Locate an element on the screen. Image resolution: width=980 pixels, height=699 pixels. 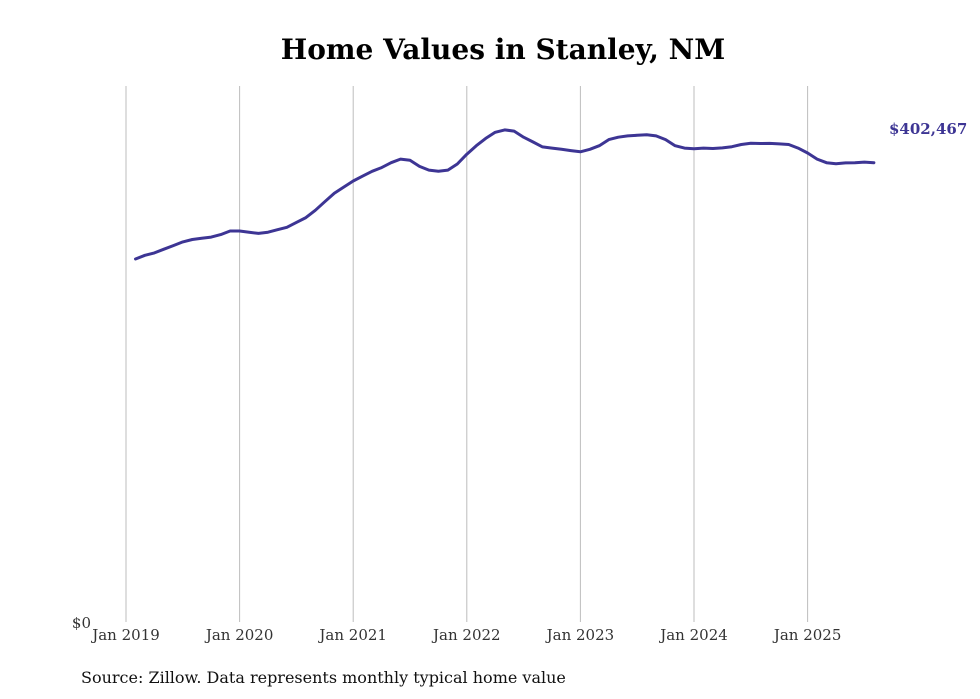
x-tick-label-2019: Jan 2019 is located at coordinates (125, 635).